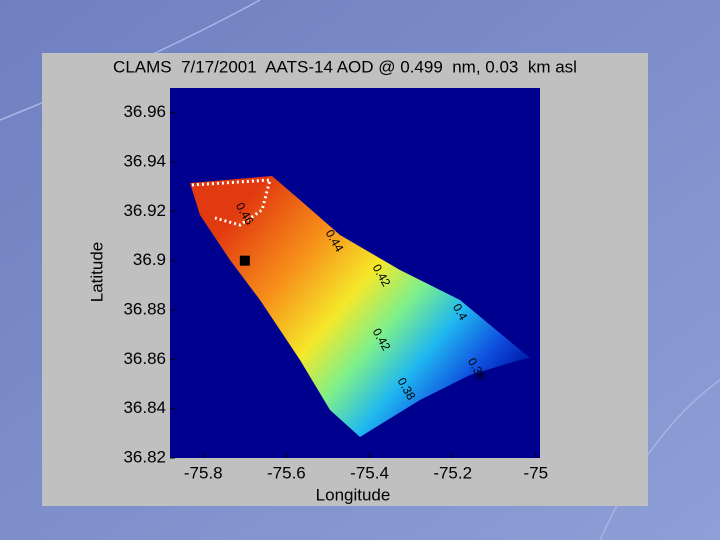 The height and width of the screenshot is (545, 720). I want to click on site-marker, so click(244, 260).